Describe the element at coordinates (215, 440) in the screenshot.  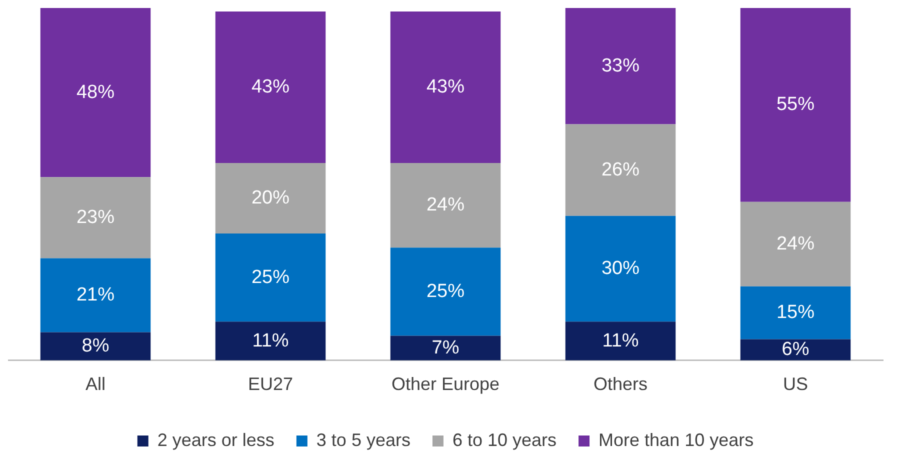
I see `legend-label: 2 years or less` at that location.